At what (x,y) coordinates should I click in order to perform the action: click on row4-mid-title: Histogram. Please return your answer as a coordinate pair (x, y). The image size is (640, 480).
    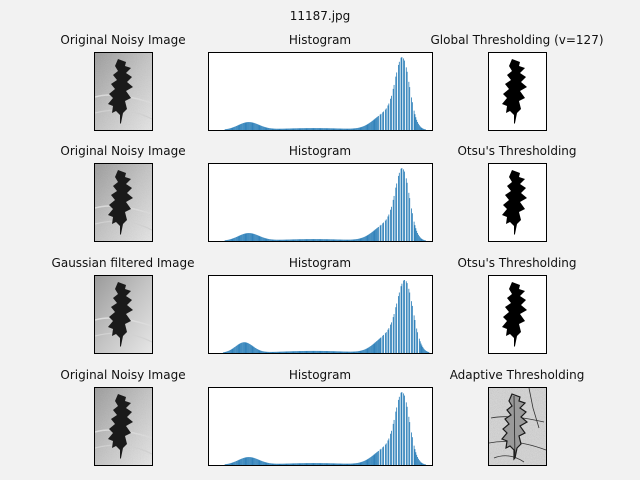
    Looking at the image, I should click on (320, 375).